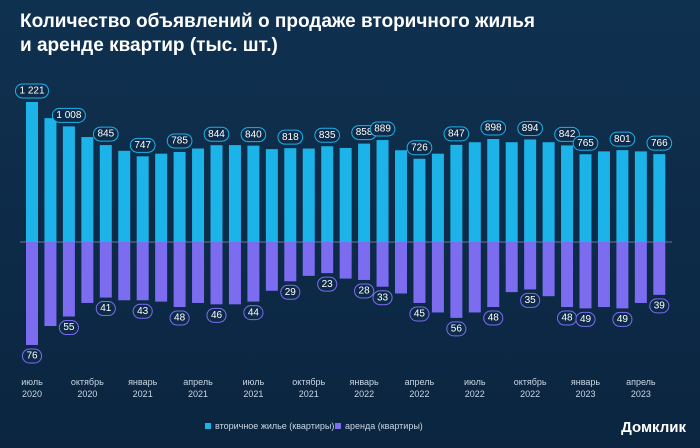 This screenshot has width=700, height=448. What do you see at coordinates (253, 388) in the screenshot?
I see `x-tick-label: июль 2021` at bounding box center [253, 388].